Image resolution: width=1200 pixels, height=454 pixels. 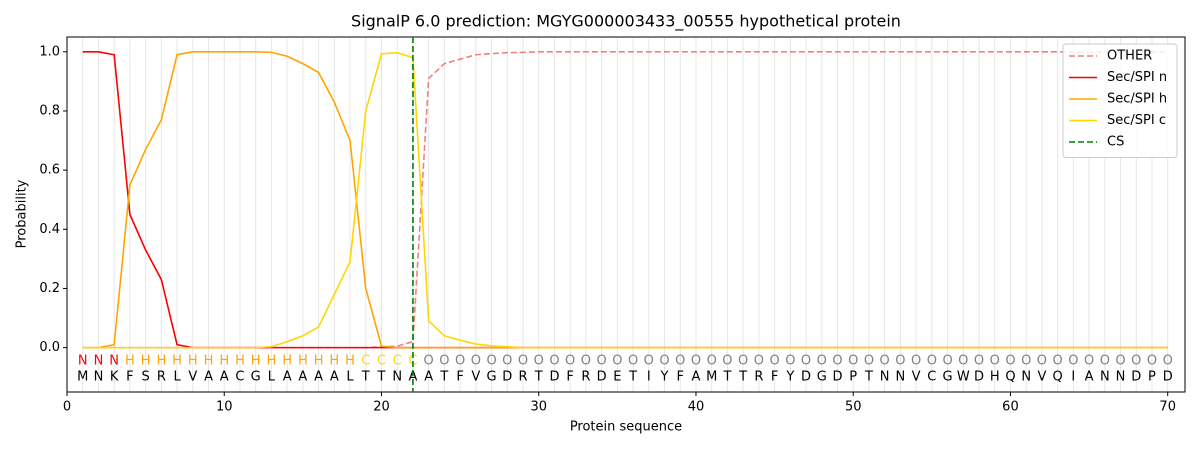 What do you see at coordinates (711, 377) in the screenshot?
I see `residue-label: M` at bounding box center [711, 377].